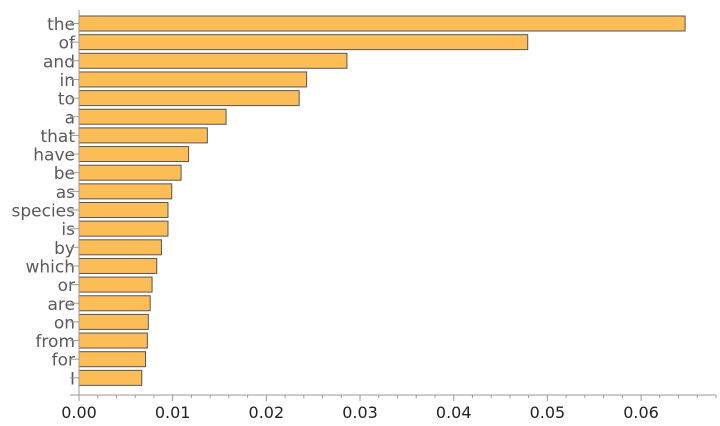  What do you see at coordinates (114, 303) in the screenshot?
I see `bar-are` at bounding box center [114, 303].